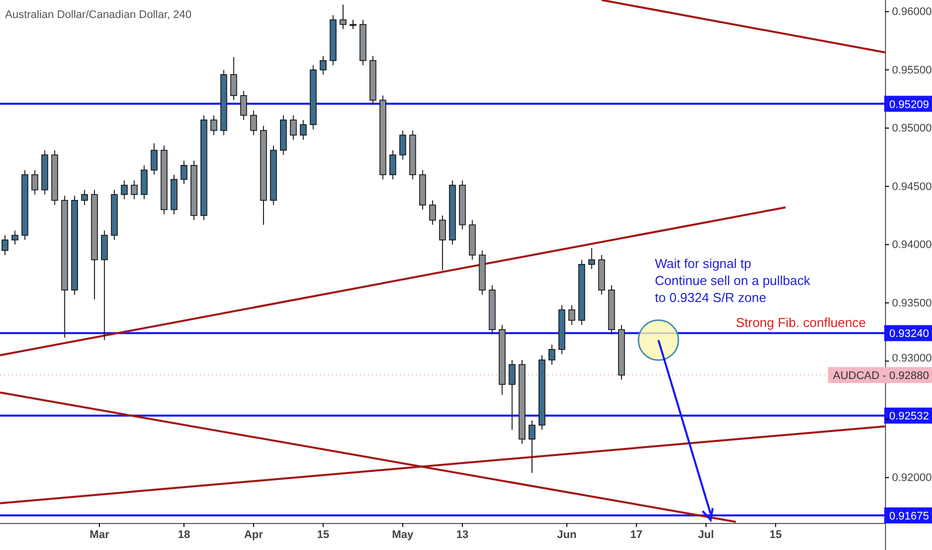 This screenshot has width=932, height=550. Describe the element at coordinates (706, 534) in the screenshot. I see `x-tick-label: Jul` at that location.